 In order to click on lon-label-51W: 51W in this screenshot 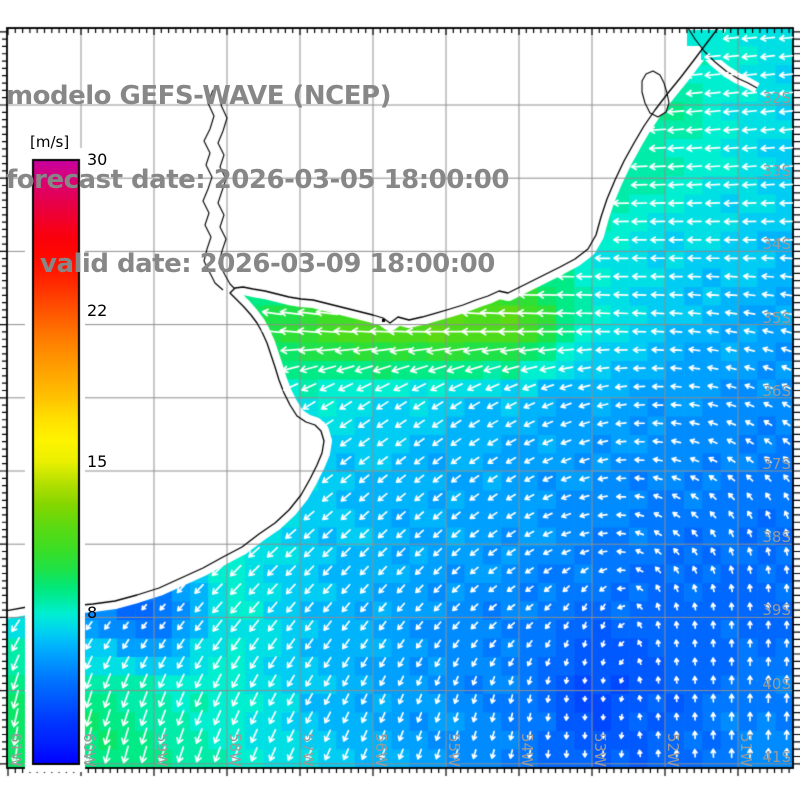, I will do `click(746, 750)`.